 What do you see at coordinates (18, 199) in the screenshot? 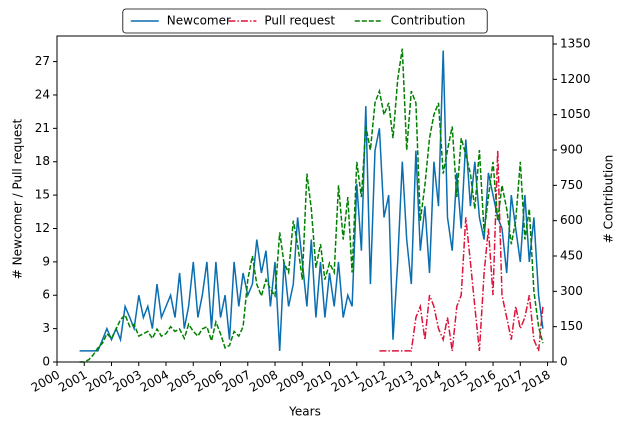
I see `y-axis-label: # Newcomer / Pull request` at bounding box center [18, 199].